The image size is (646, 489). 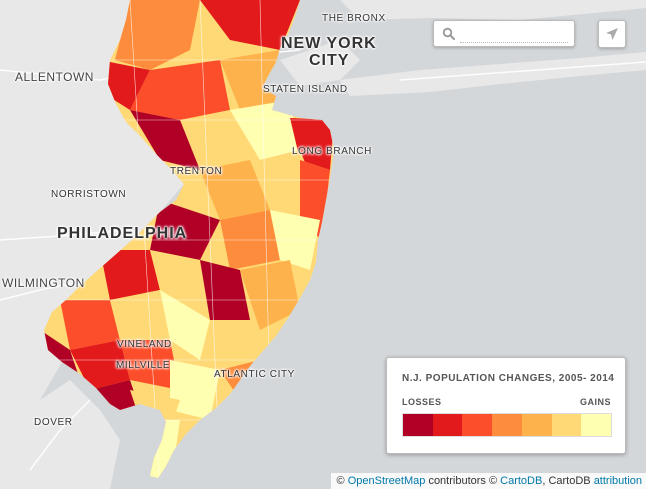 I want to click on land-nyc, so click(x=320, y=63).